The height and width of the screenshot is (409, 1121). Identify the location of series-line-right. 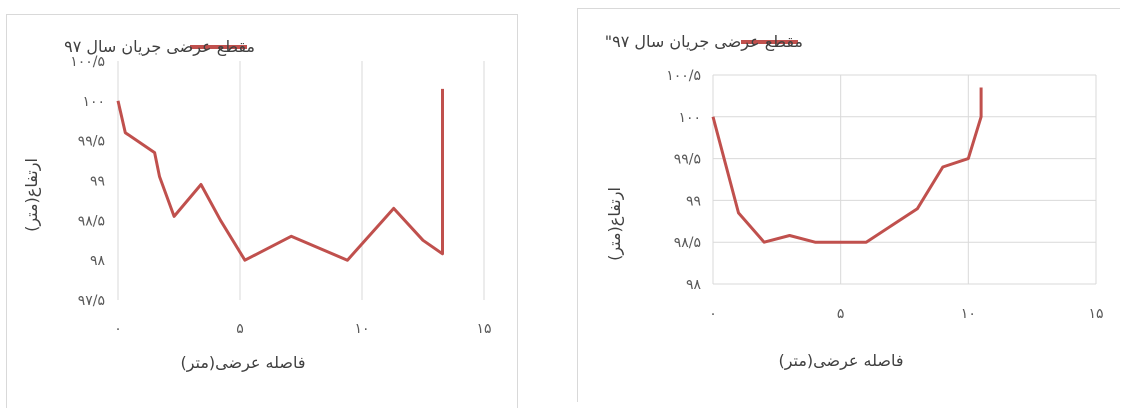
(847, 165).